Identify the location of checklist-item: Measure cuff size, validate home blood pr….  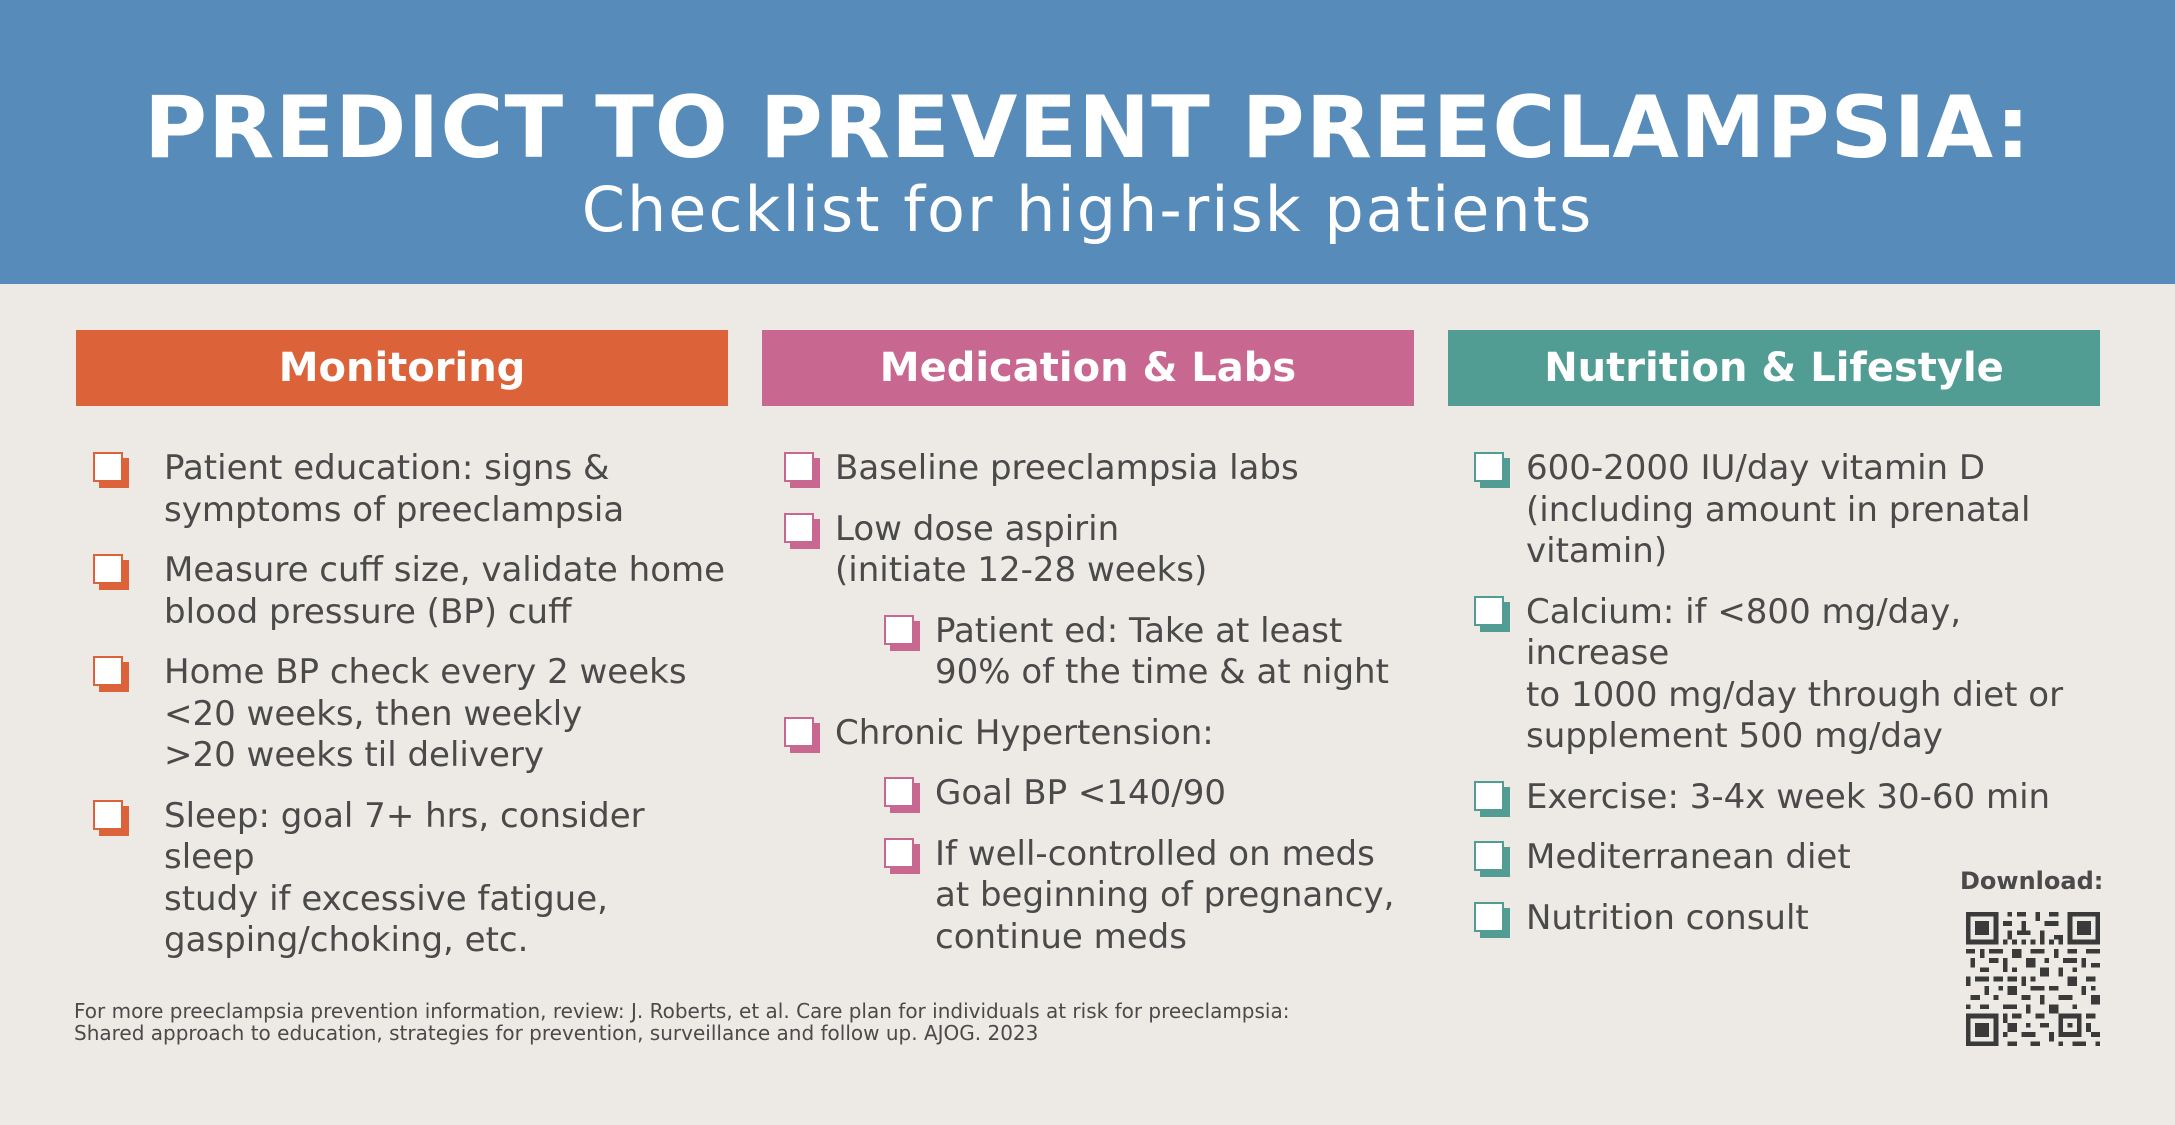
(402, 591).